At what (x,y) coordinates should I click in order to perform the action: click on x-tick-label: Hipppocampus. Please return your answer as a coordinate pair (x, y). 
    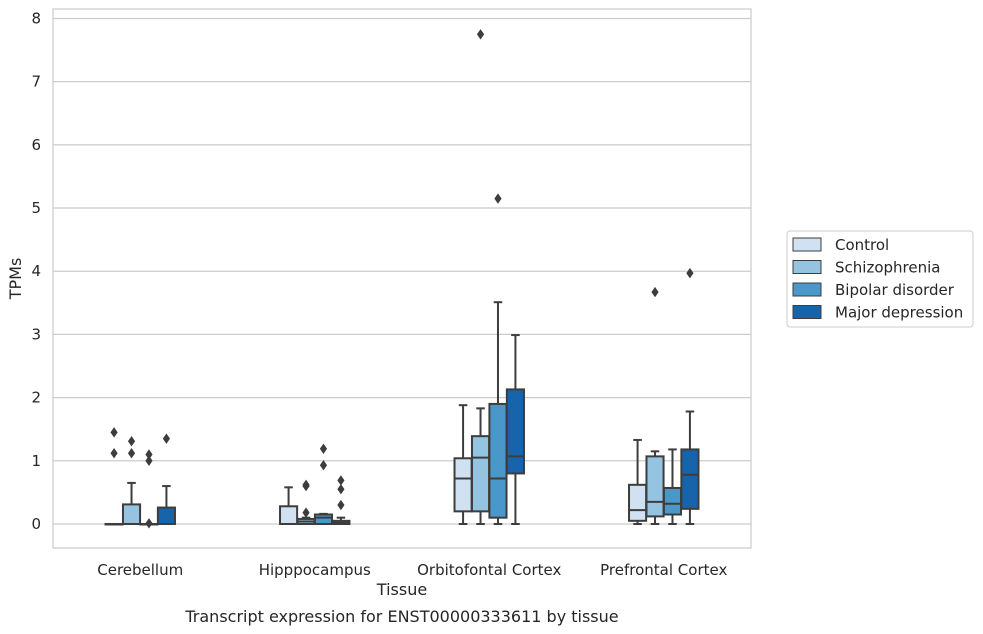
    Looking at the image, I should click on (315, 570).